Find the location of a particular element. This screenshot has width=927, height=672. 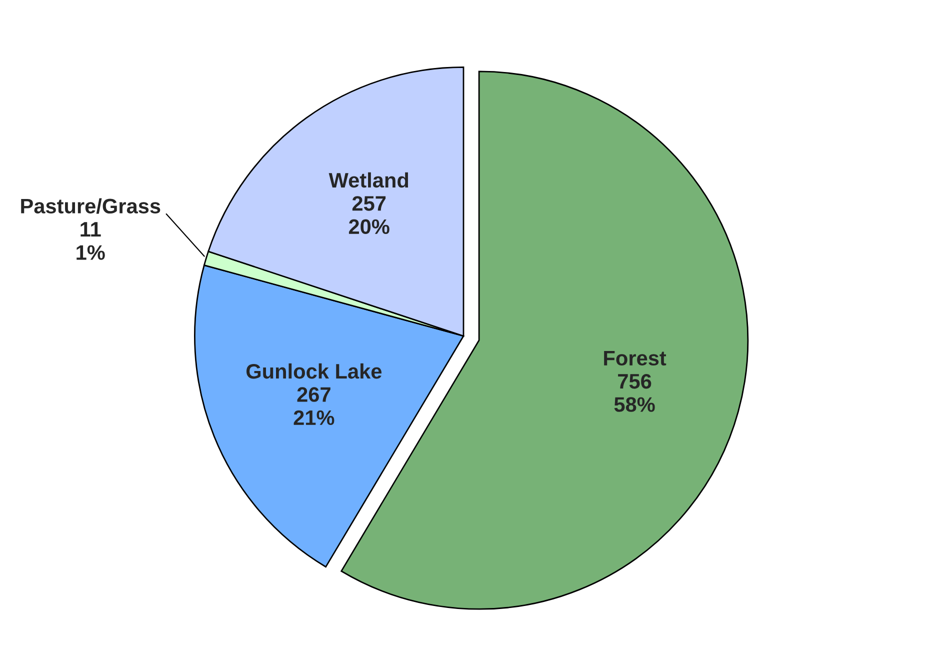

data-label: 11 1% is located at coordinates (90, 241).